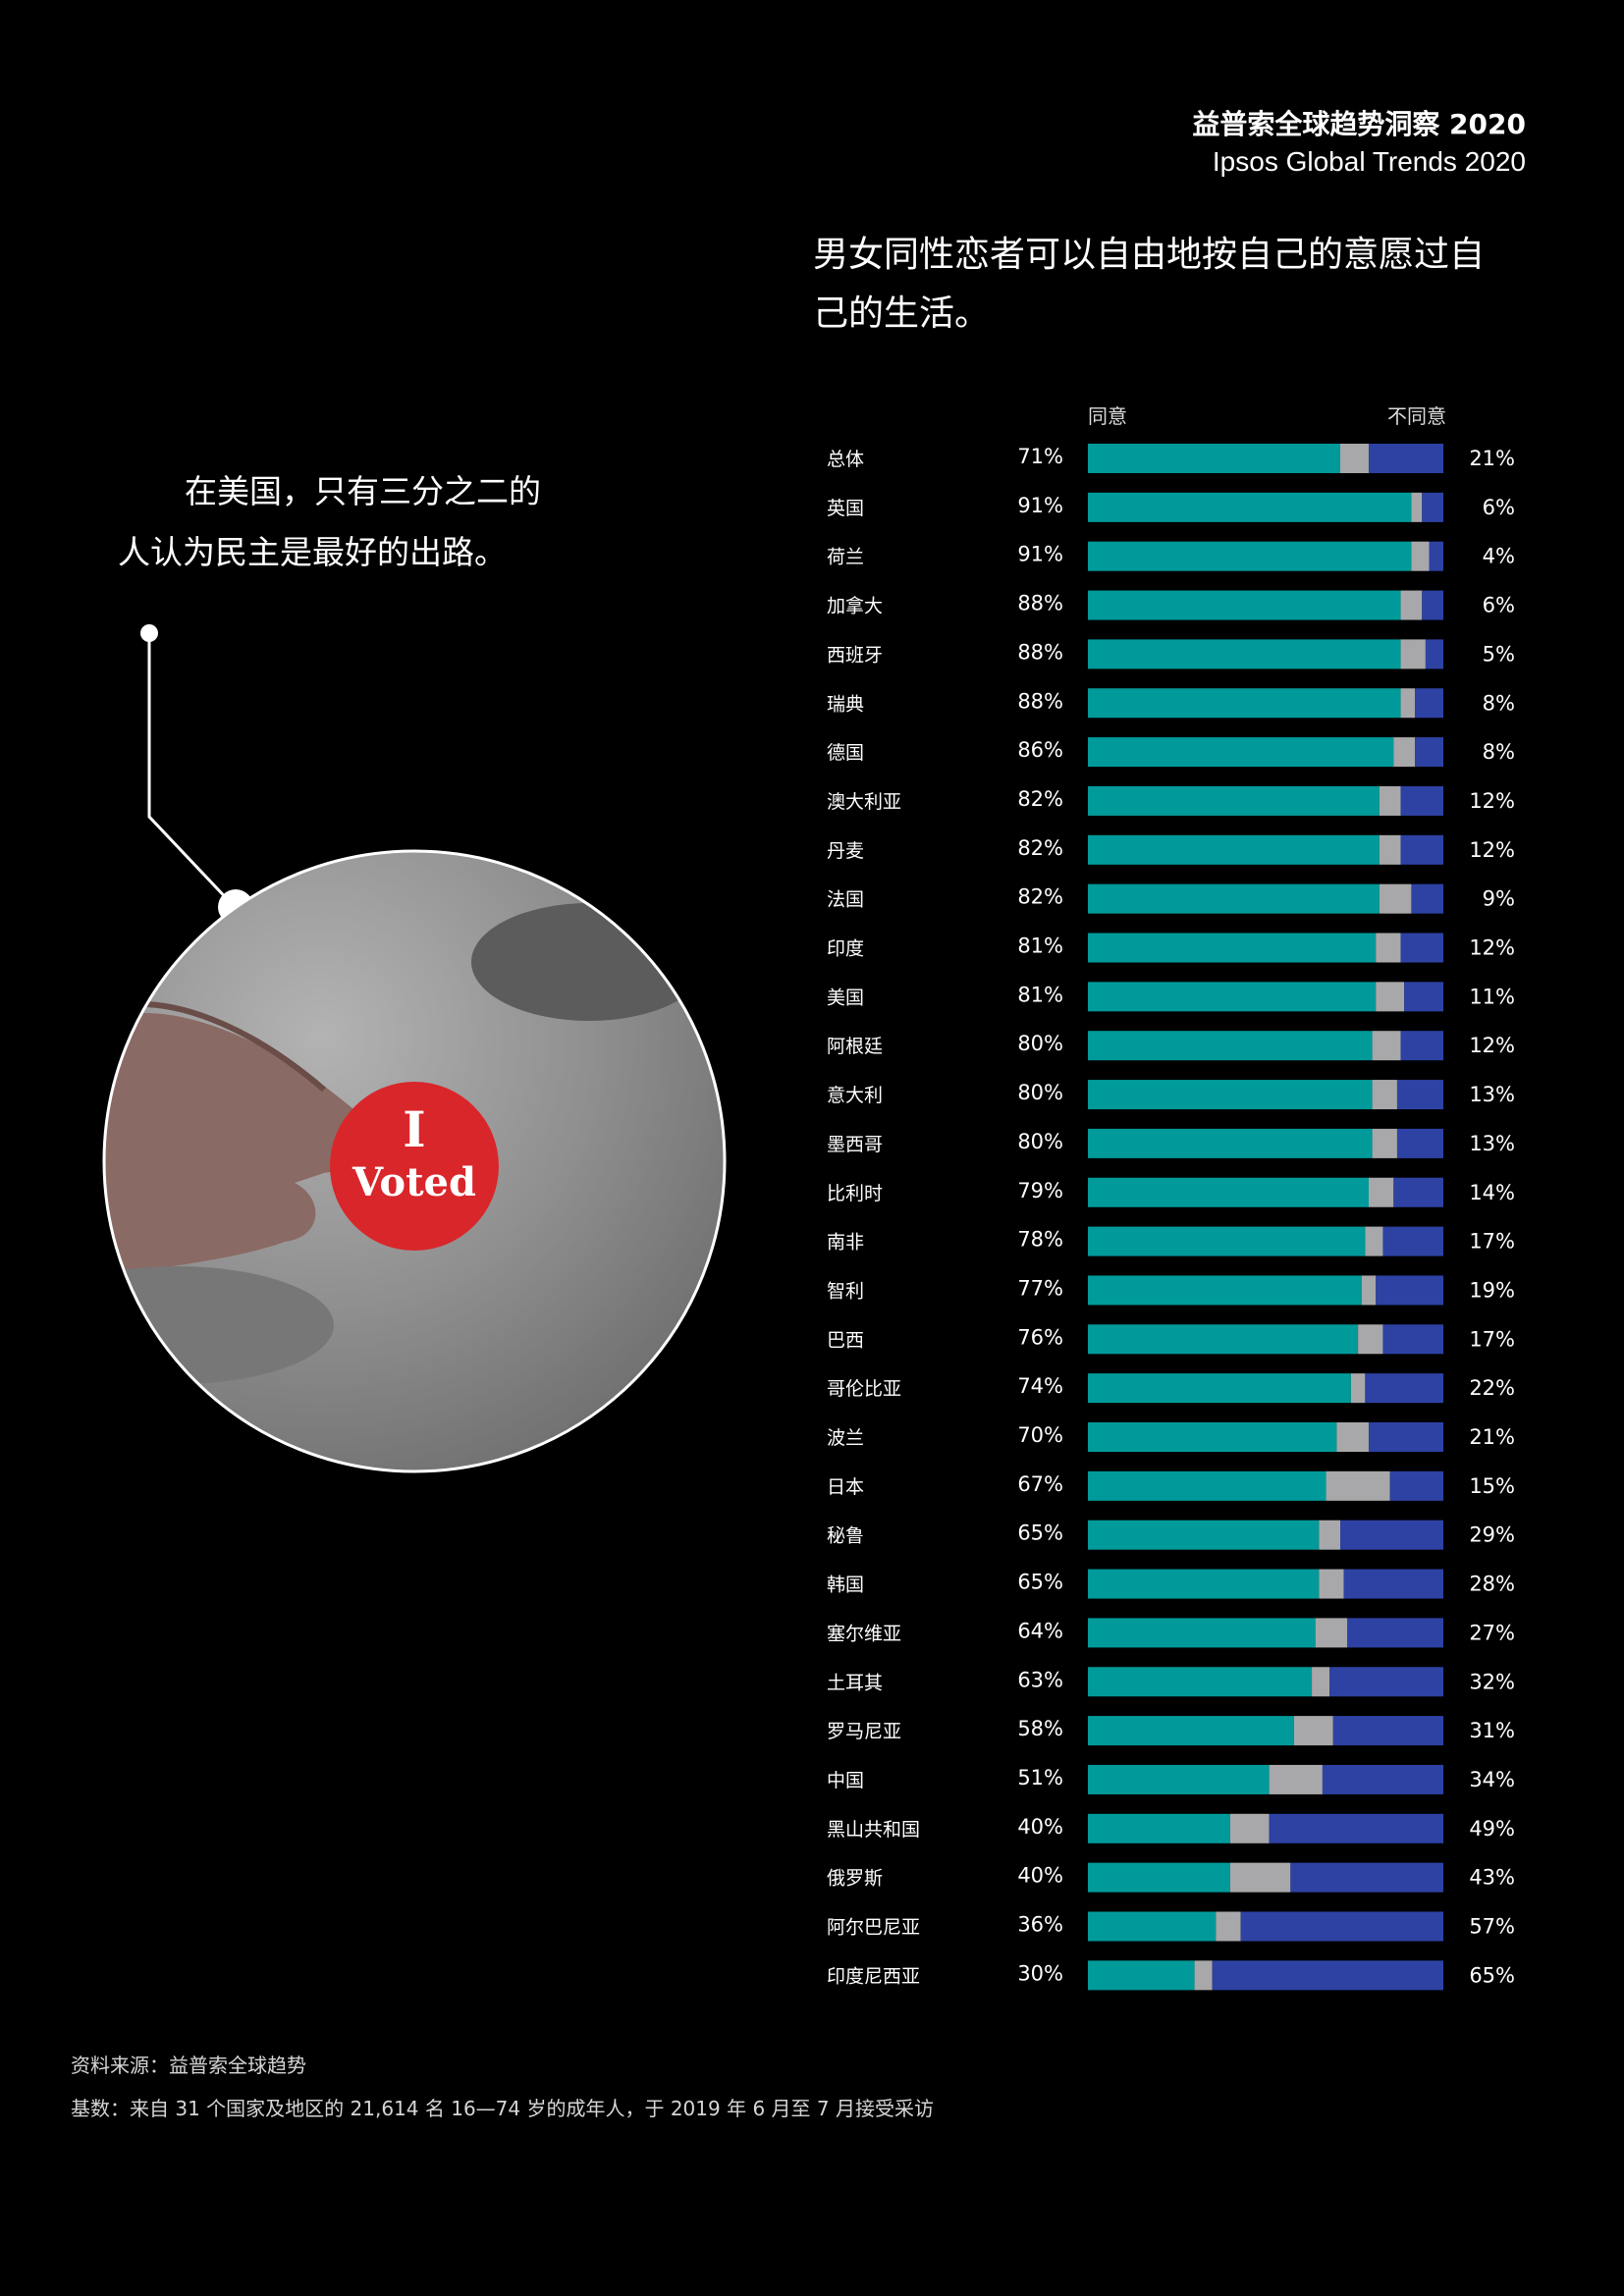 This screenshot has width=1624, height=2296. I want to click on chart-row: 印度尼西亚 30% 65%, so click(1171, 1975).